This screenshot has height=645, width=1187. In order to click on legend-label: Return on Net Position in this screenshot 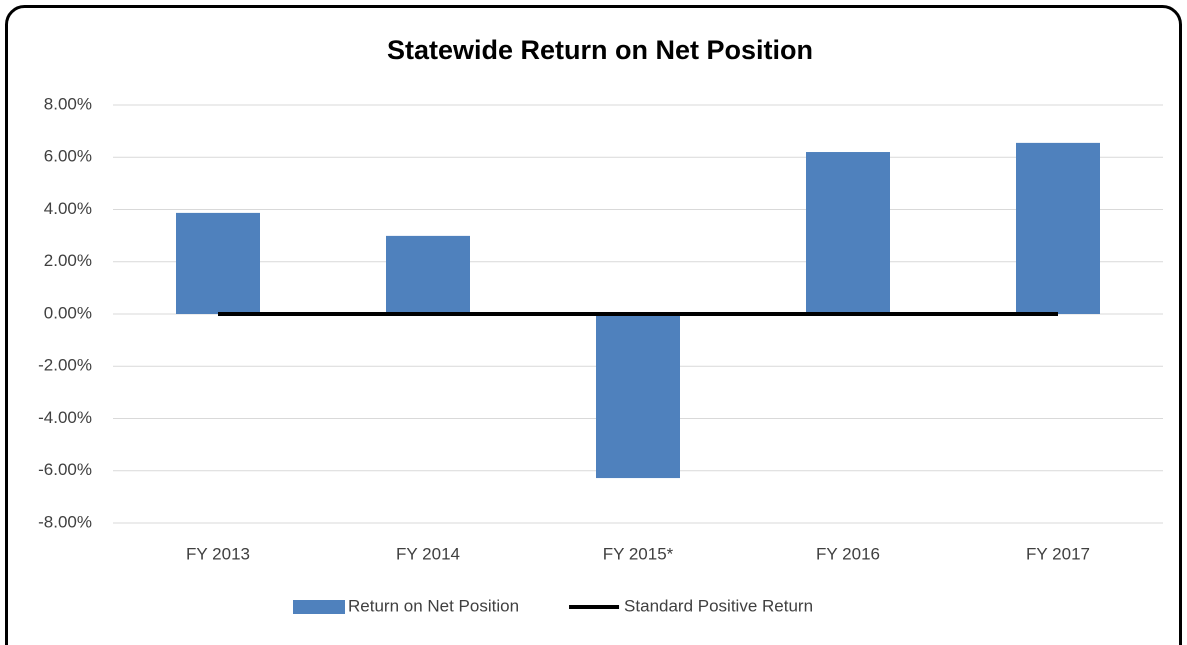, I will do `click(433, 605)`.